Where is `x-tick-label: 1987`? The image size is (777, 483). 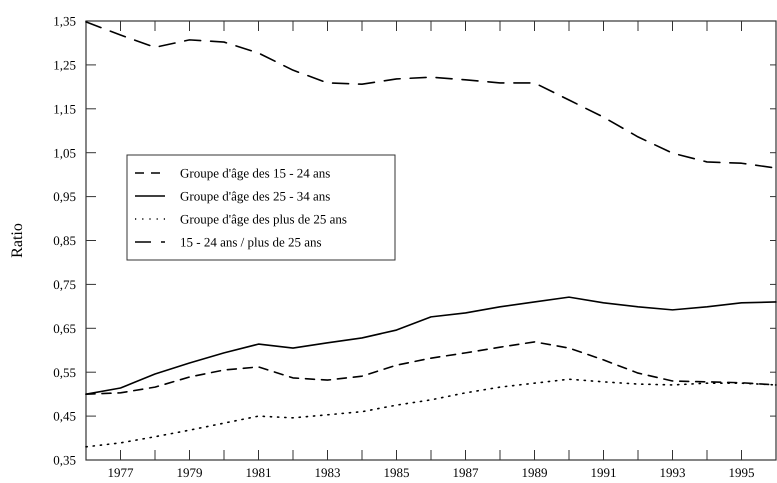
x-tick-label: 1987 is located at coordinates (465, 472).